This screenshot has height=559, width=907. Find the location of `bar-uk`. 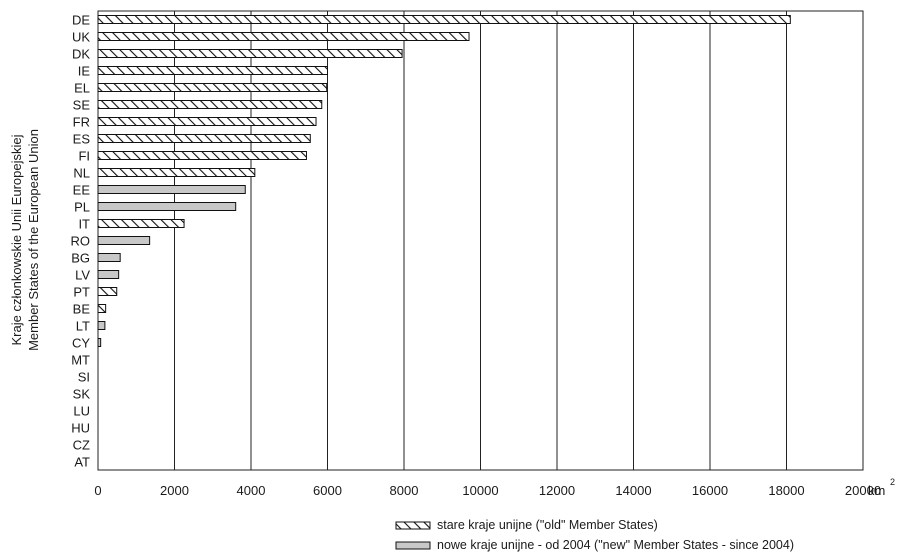

bar-uk is located at coordinates (283, 36).